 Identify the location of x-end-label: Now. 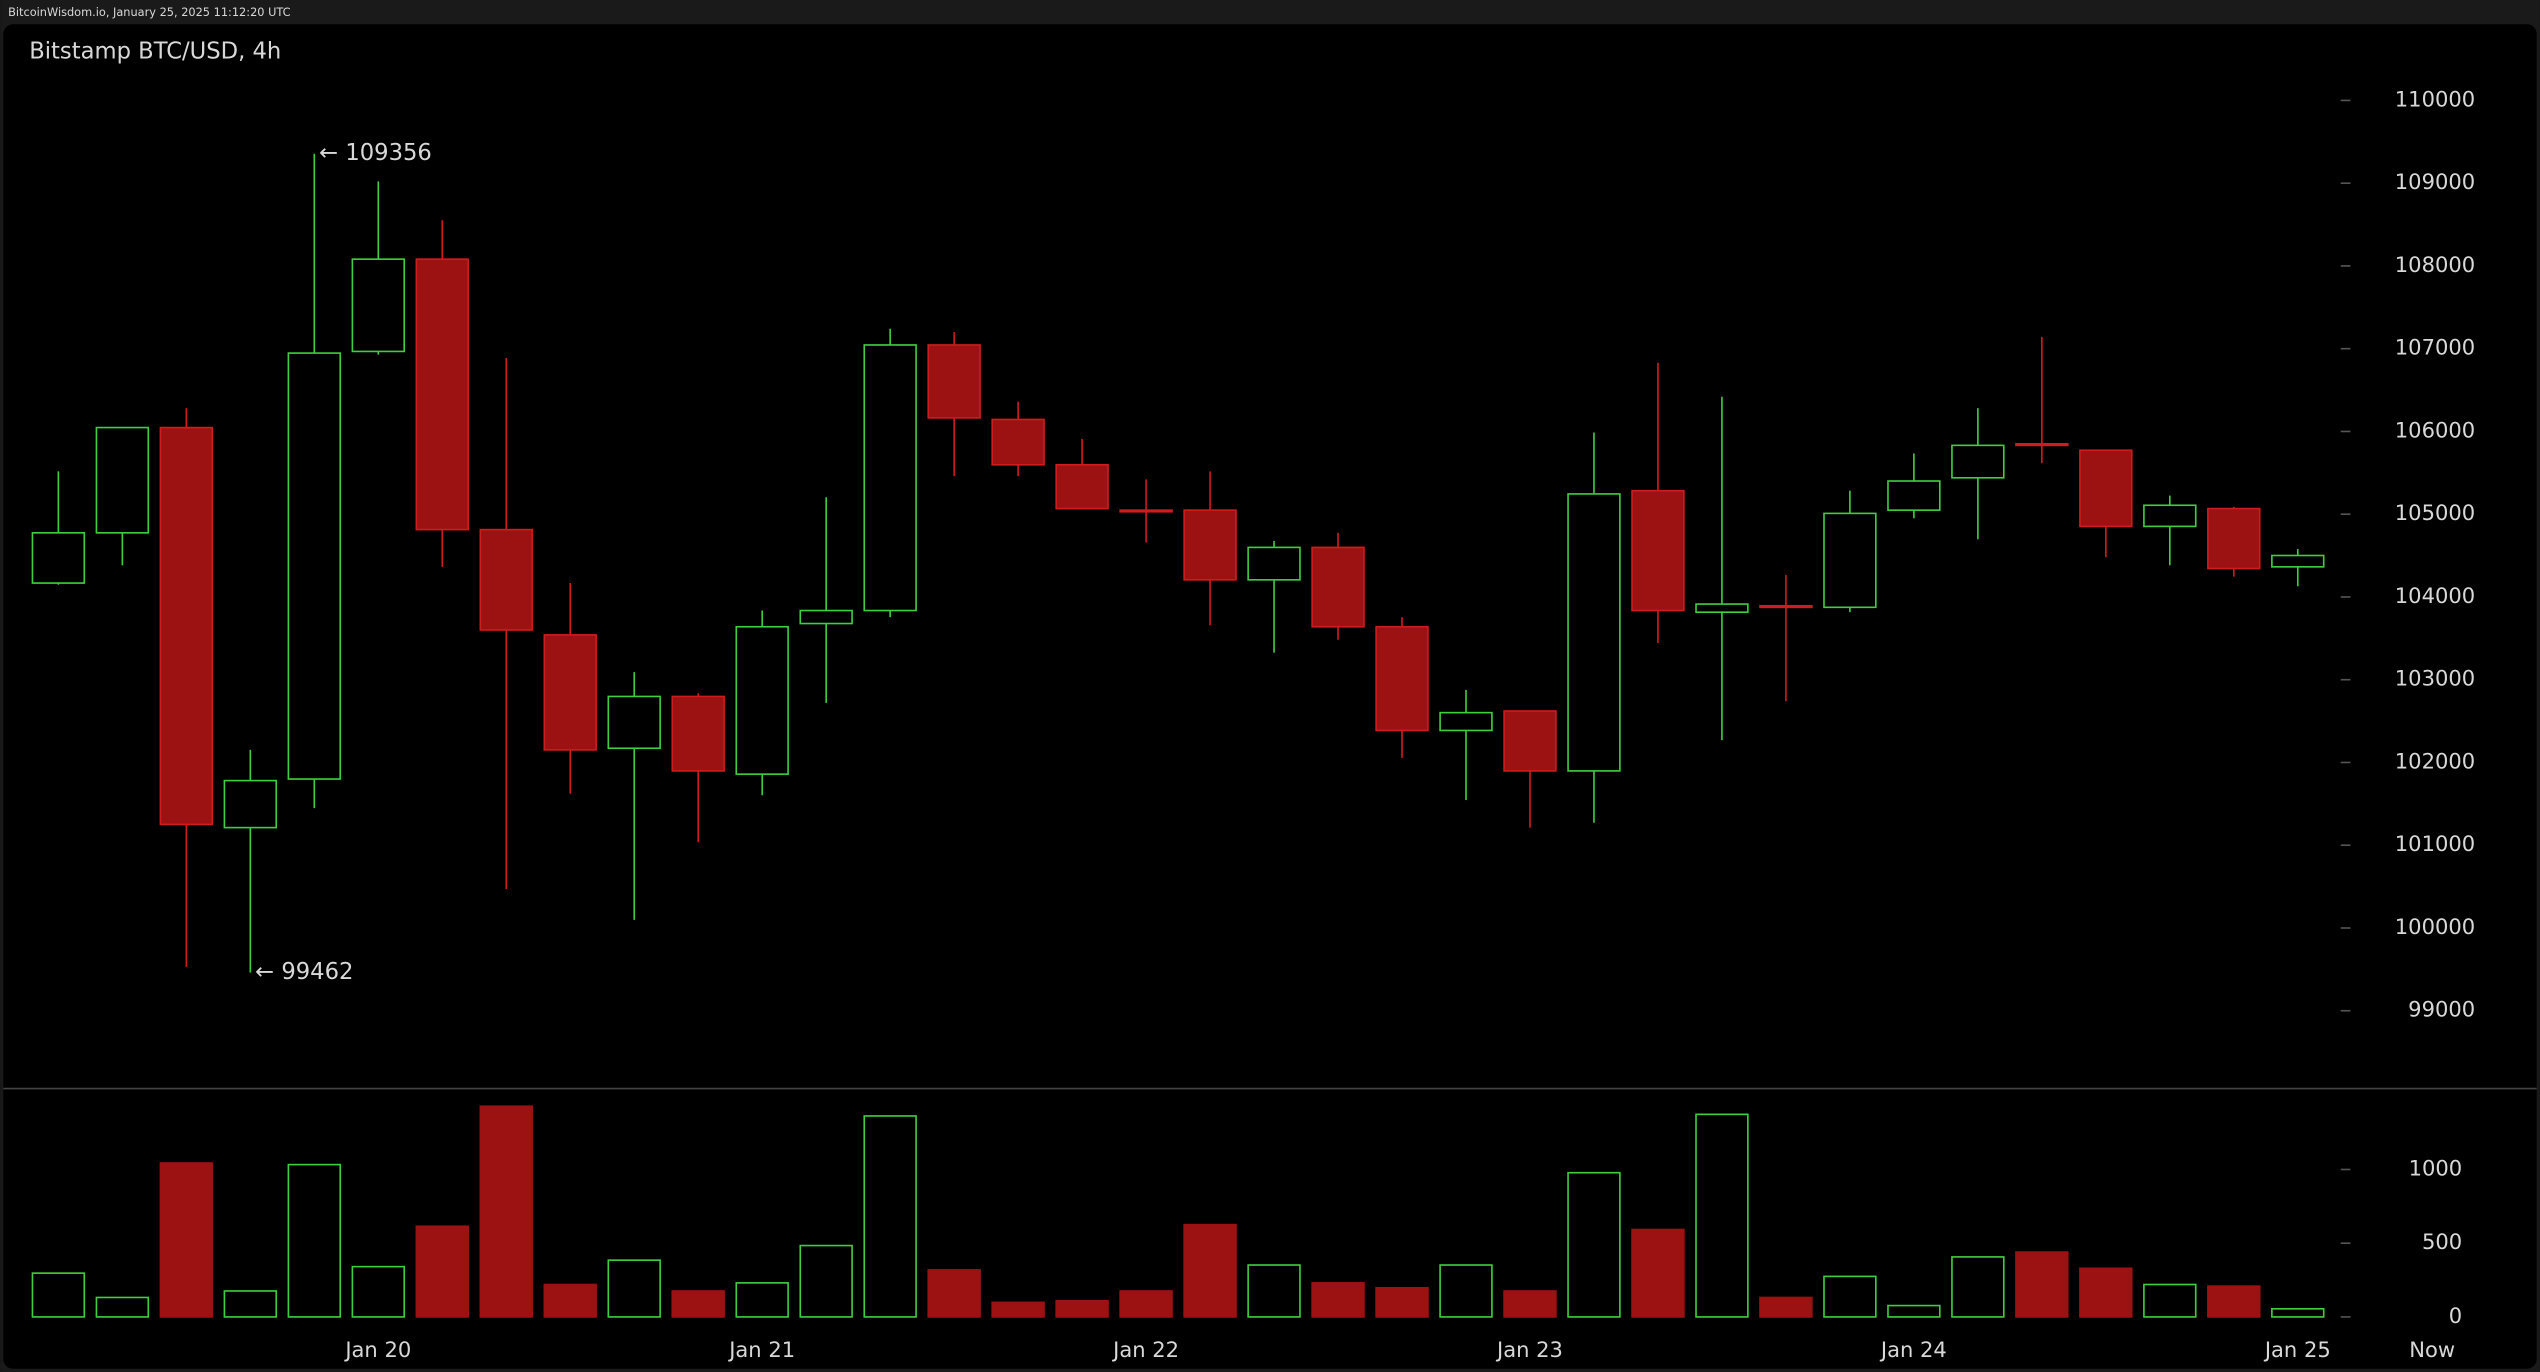
(2432, 1349).